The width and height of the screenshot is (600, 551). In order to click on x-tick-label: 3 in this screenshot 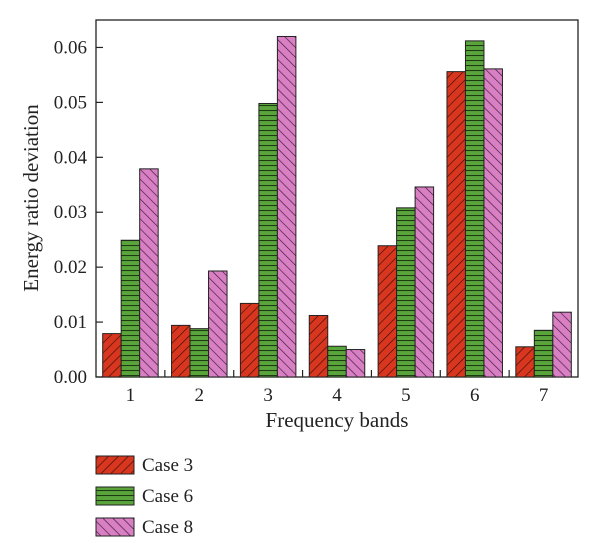, I will do `click(268, 395)`.